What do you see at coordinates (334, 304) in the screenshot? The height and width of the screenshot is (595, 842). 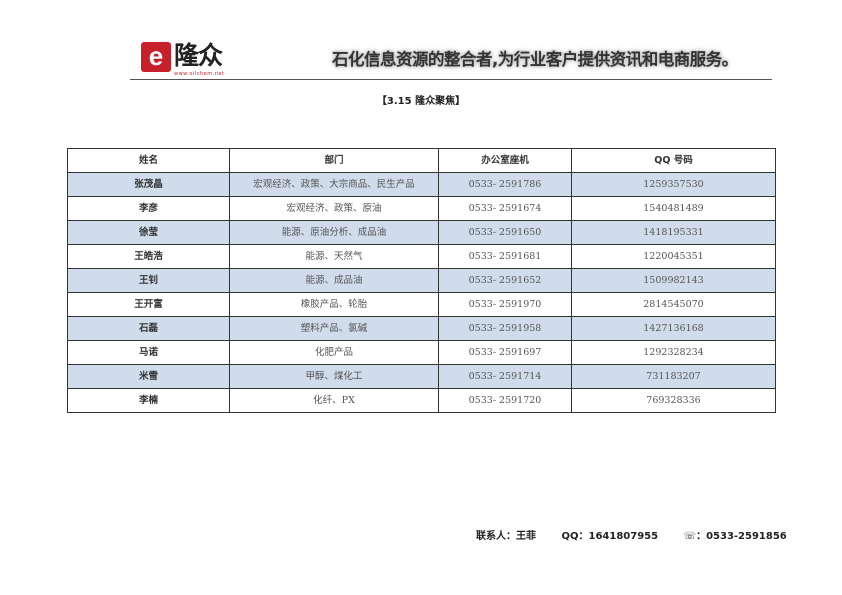 I see `cell-department: 橡胶产品、轮胎` at bounding box center [334, 304].